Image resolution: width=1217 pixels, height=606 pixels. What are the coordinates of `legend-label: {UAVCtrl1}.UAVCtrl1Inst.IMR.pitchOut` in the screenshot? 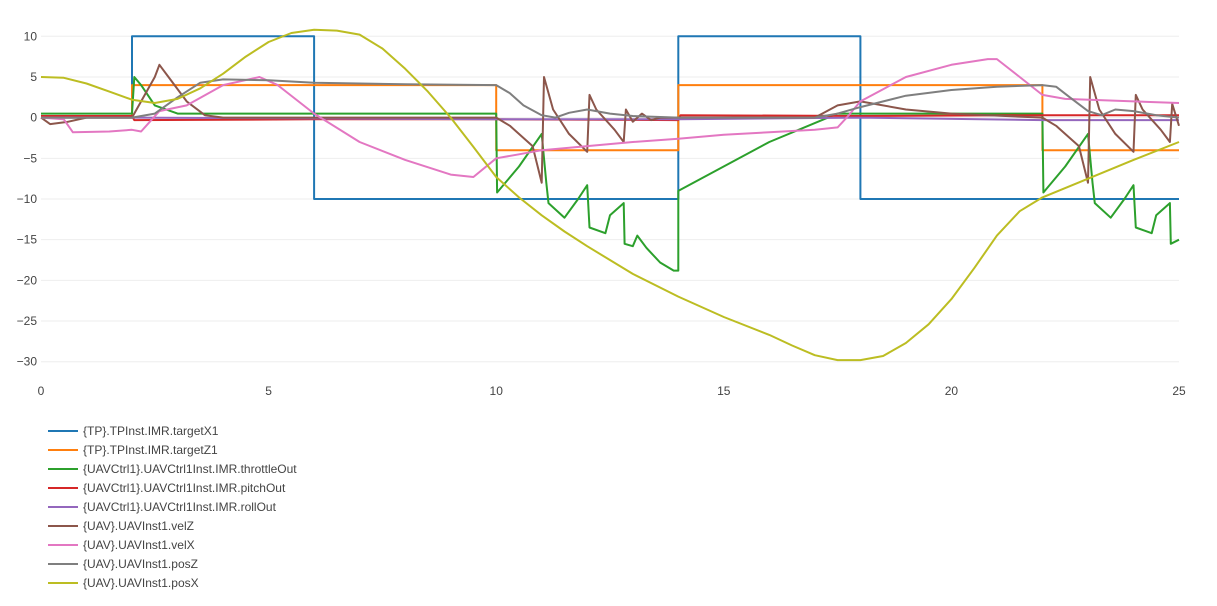 It's located at (184, 488).